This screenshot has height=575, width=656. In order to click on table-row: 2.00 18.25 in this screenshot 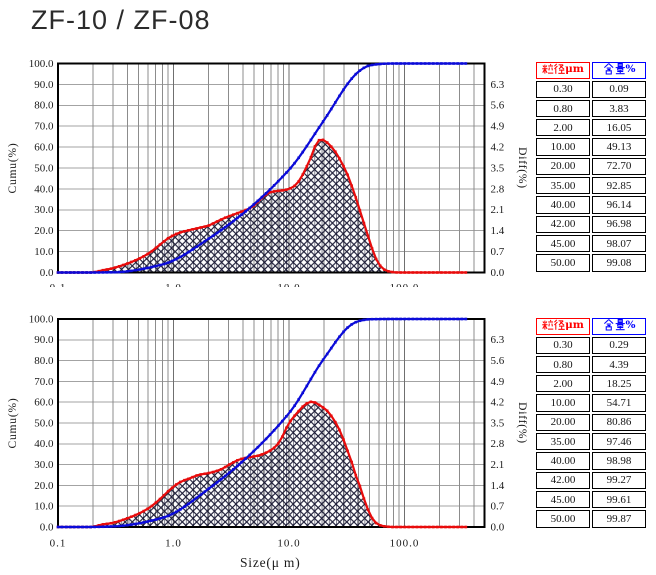, I will do `click(591, 384)`.